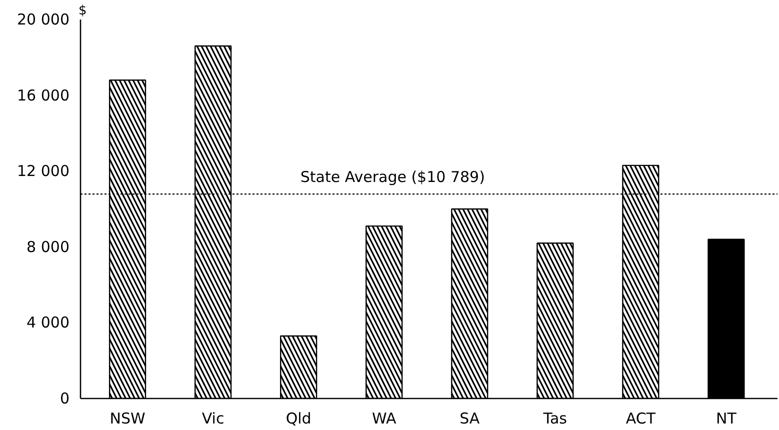 This screenshot has height=430, width=779. I want to click on y-tick-label: 20 000, so click(43, 19).